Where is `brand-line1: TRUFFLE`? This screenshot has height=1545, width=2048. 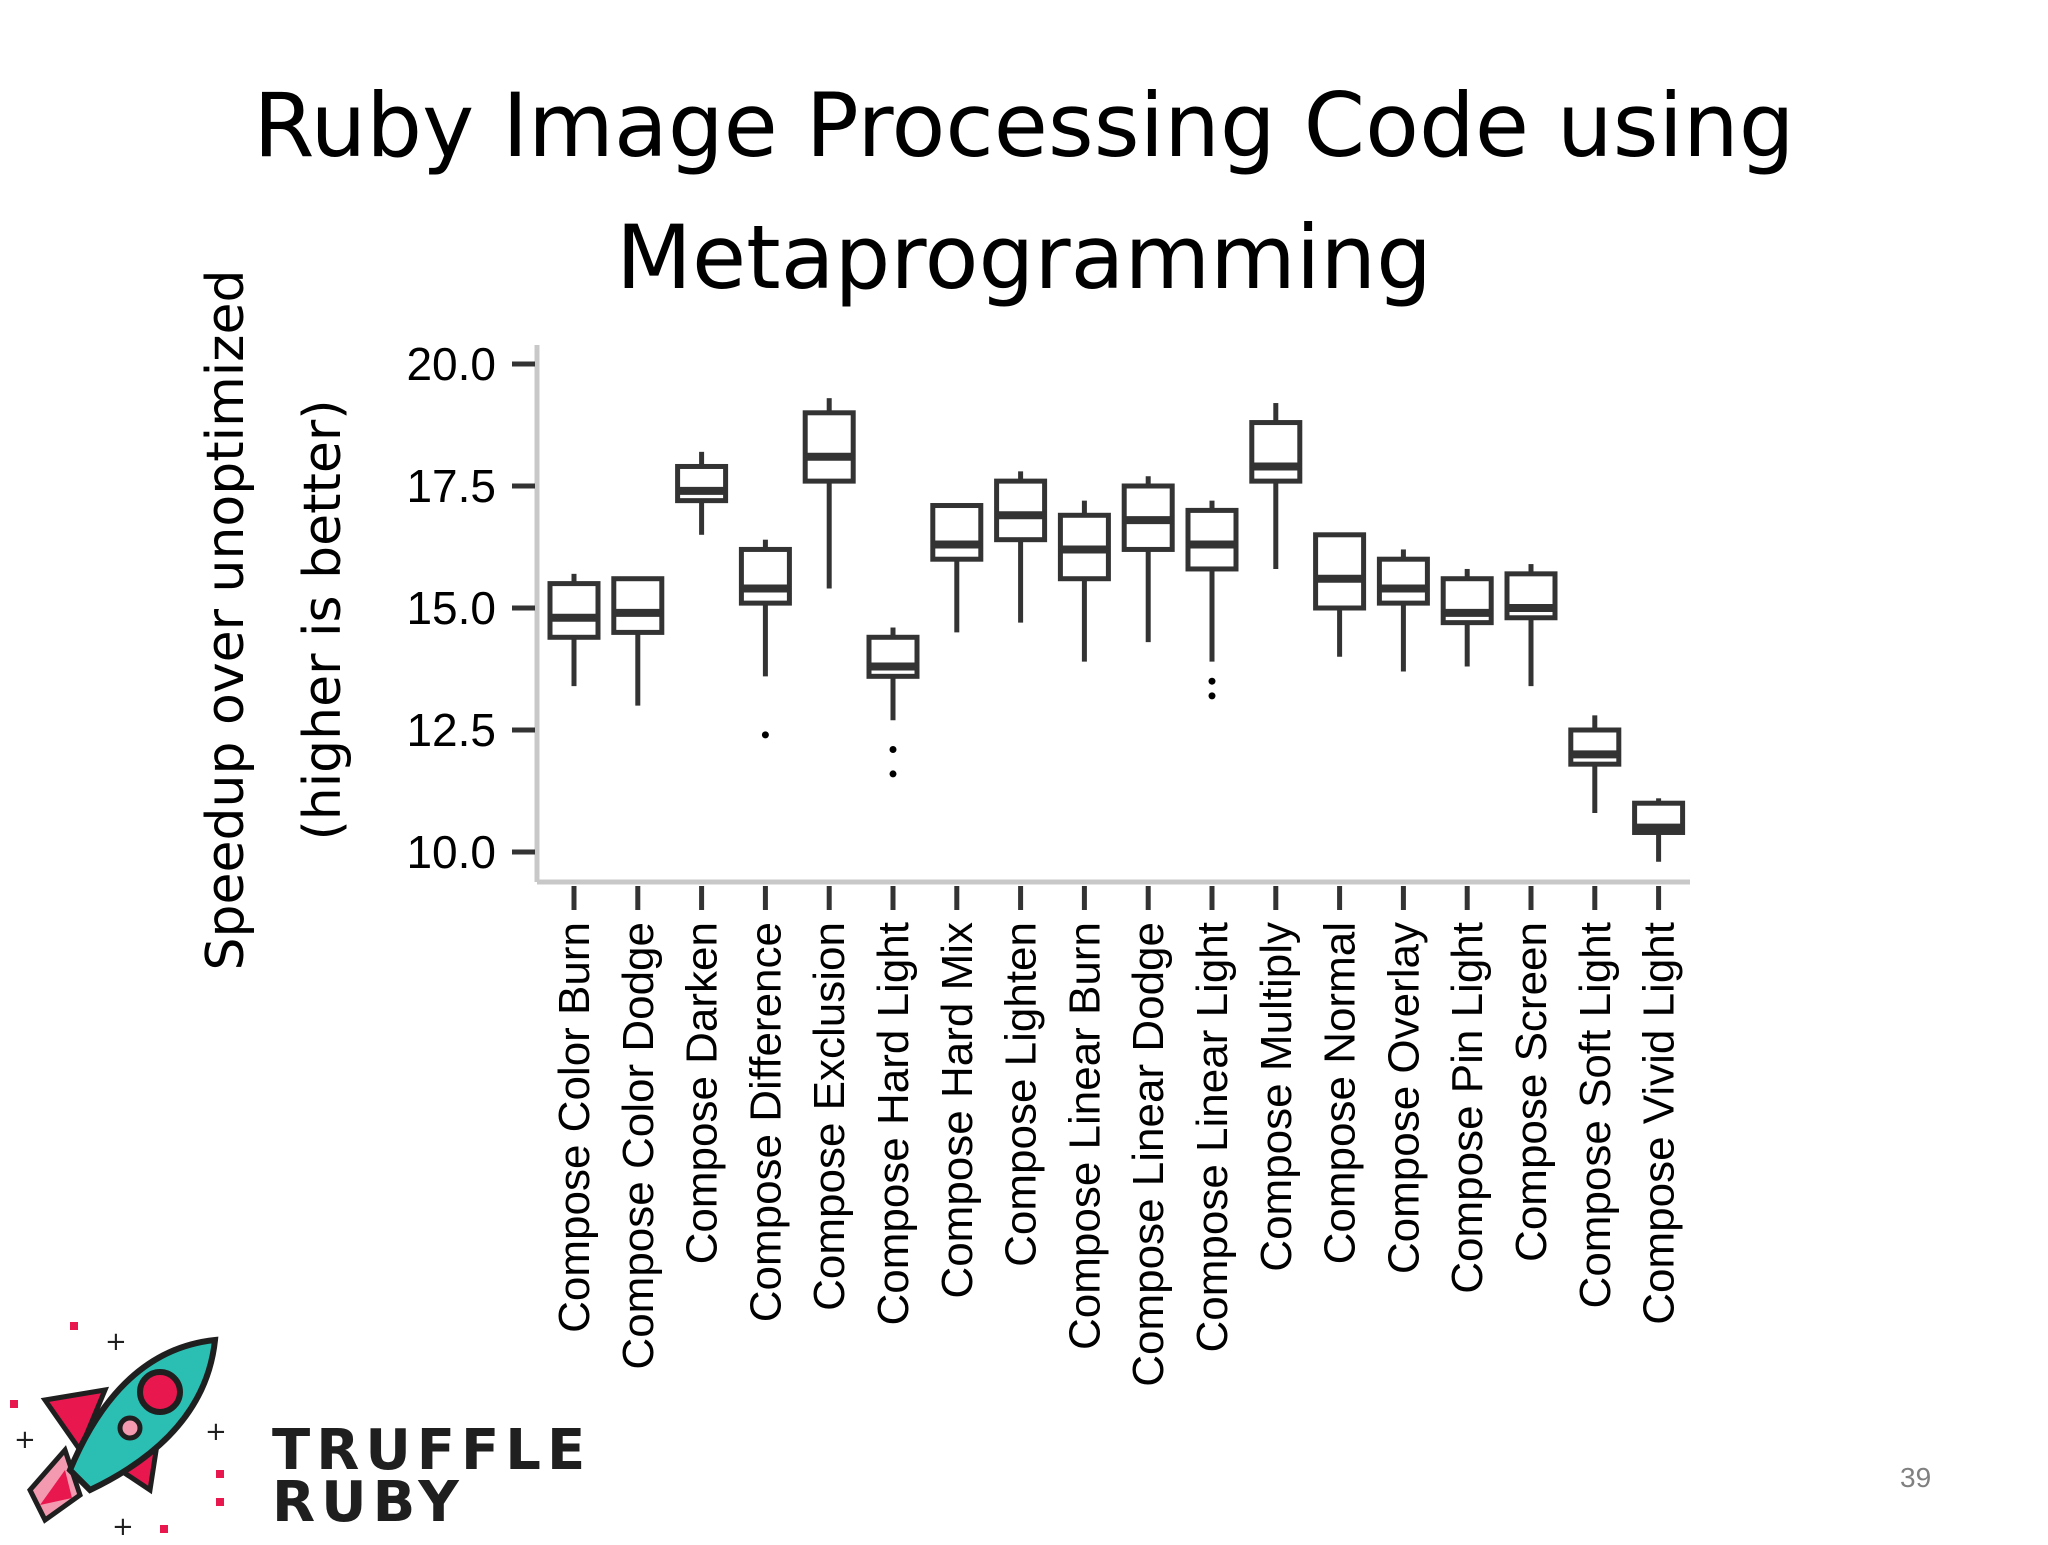
brand-line1: TRUFFLE is located at coordinates (432, 1450).